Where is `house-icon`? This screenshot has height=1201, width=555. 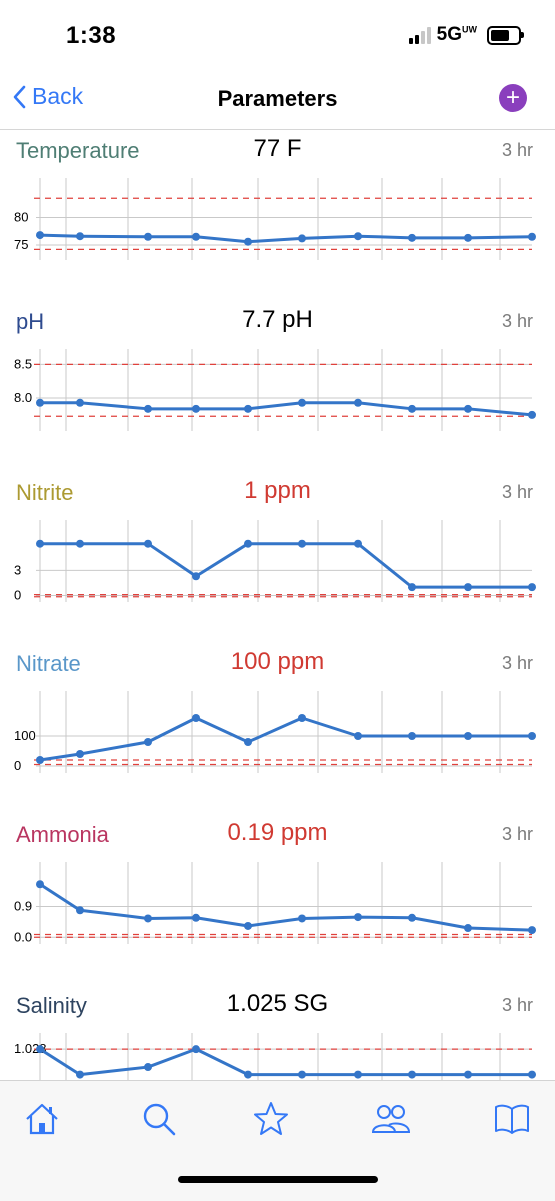
house-icon is located at coordinates (42, 1119).